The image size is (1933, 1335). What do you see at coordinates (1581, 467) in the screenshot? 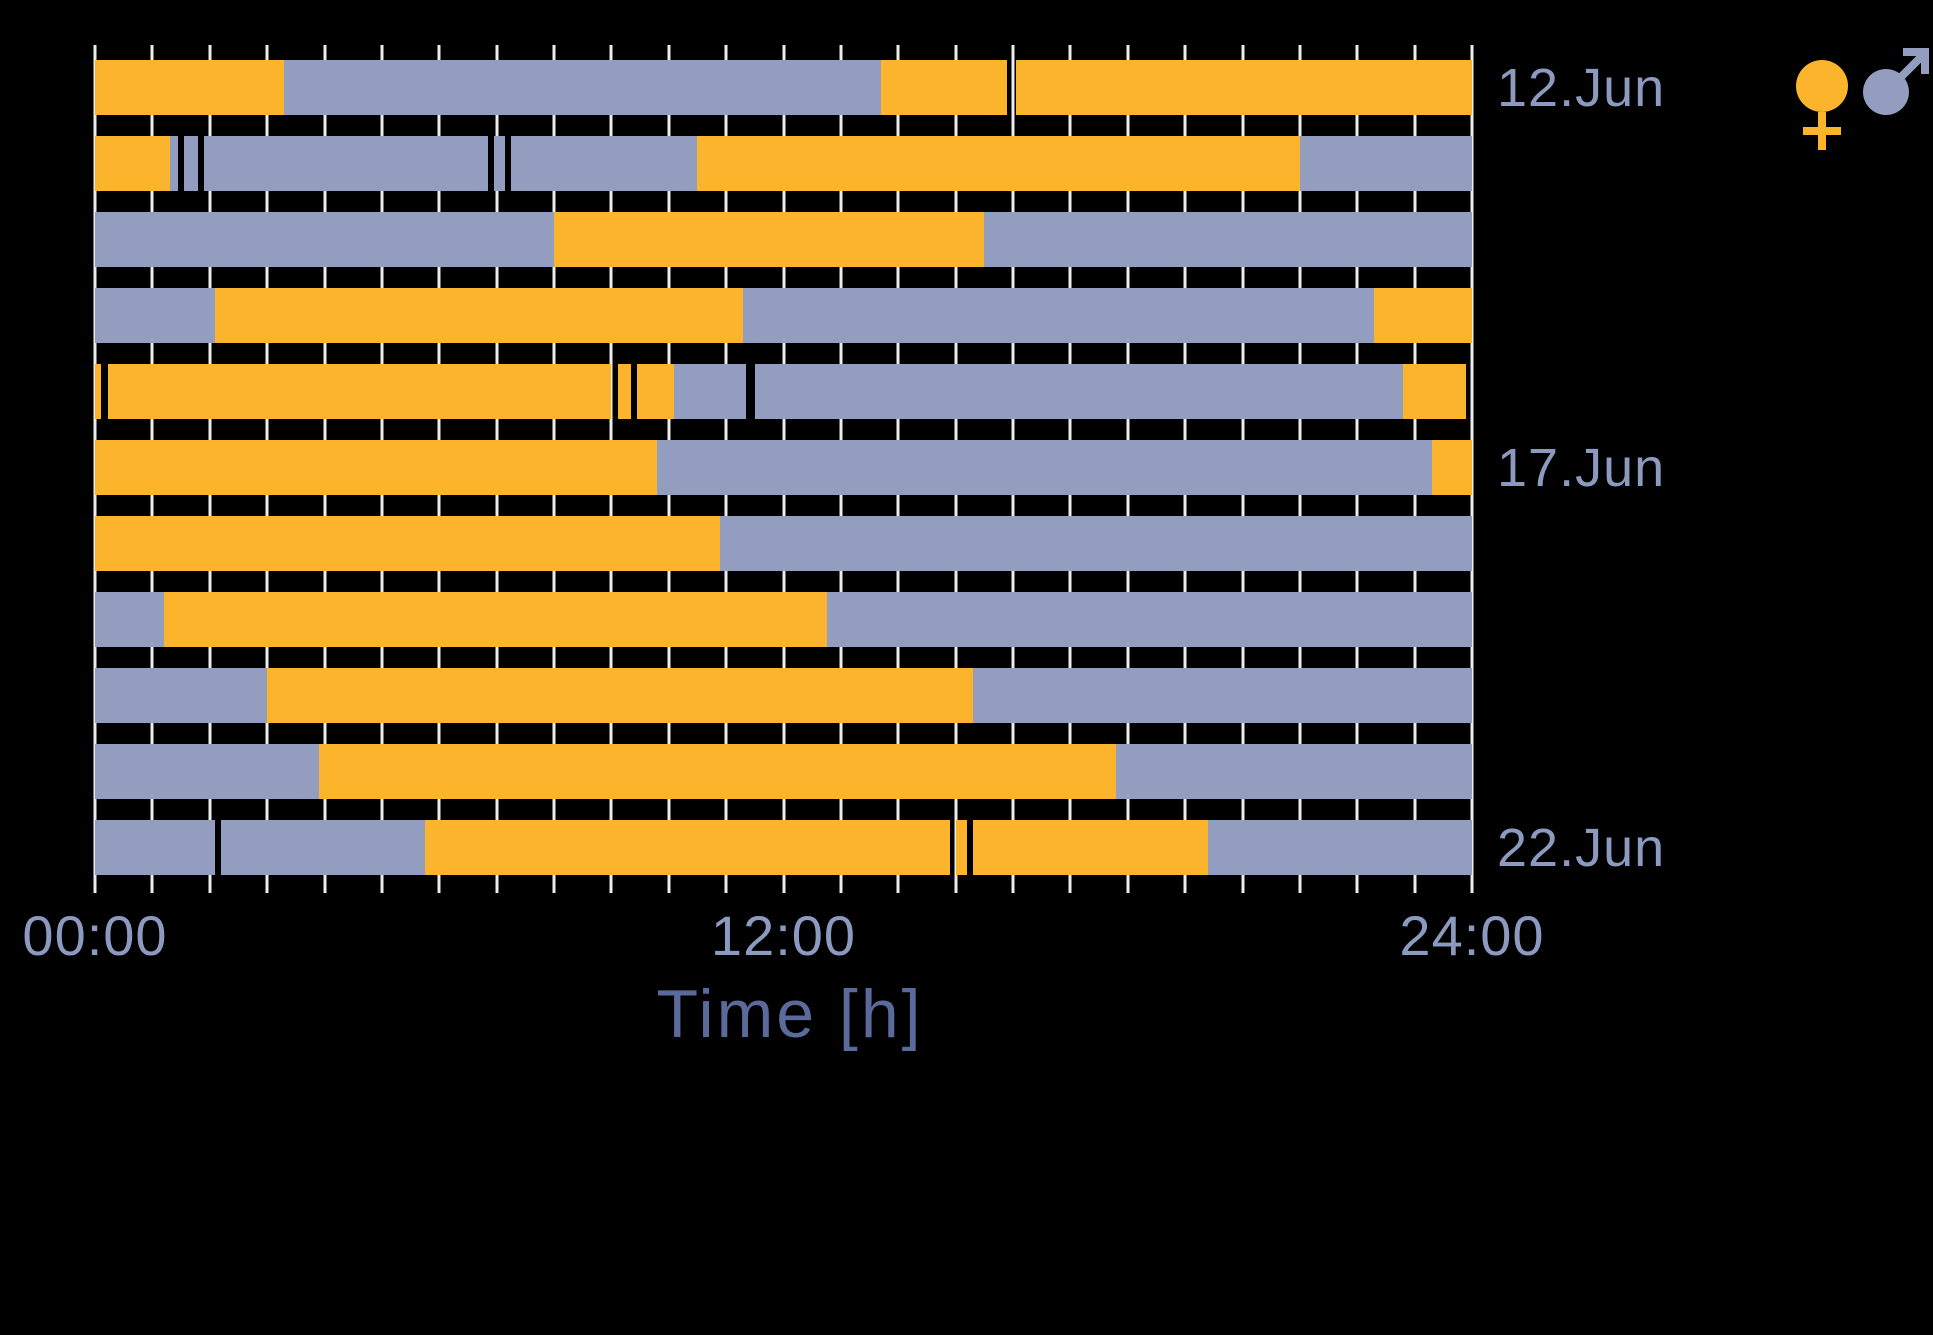
I see `date-label-17.Jun: 17.Jun` at bounding box center [1581, 467].